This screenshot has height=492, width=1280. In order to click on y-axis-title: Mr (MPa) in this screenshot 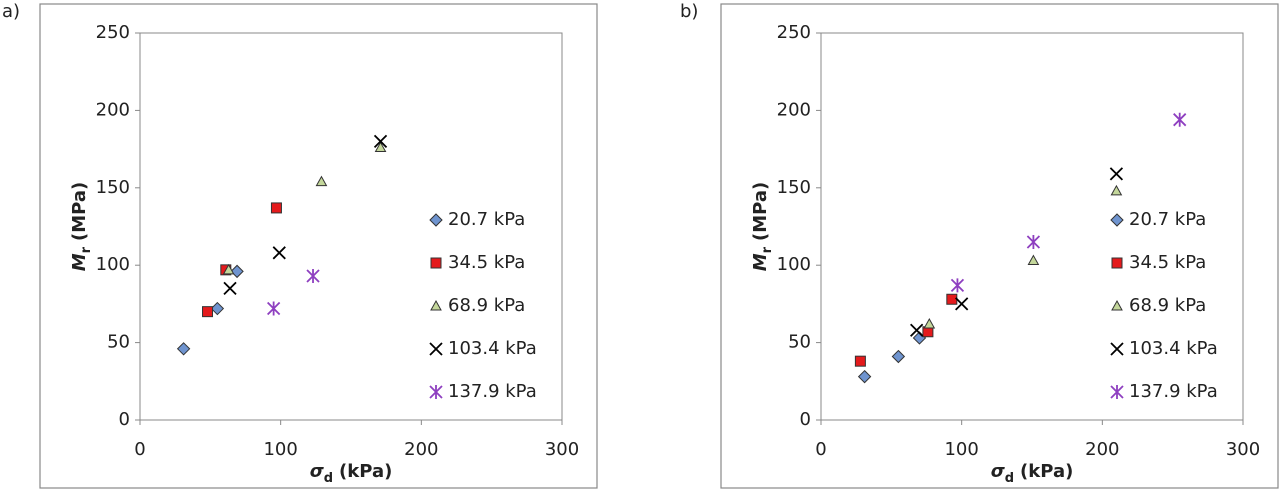, I will do `click(81, 227)`.